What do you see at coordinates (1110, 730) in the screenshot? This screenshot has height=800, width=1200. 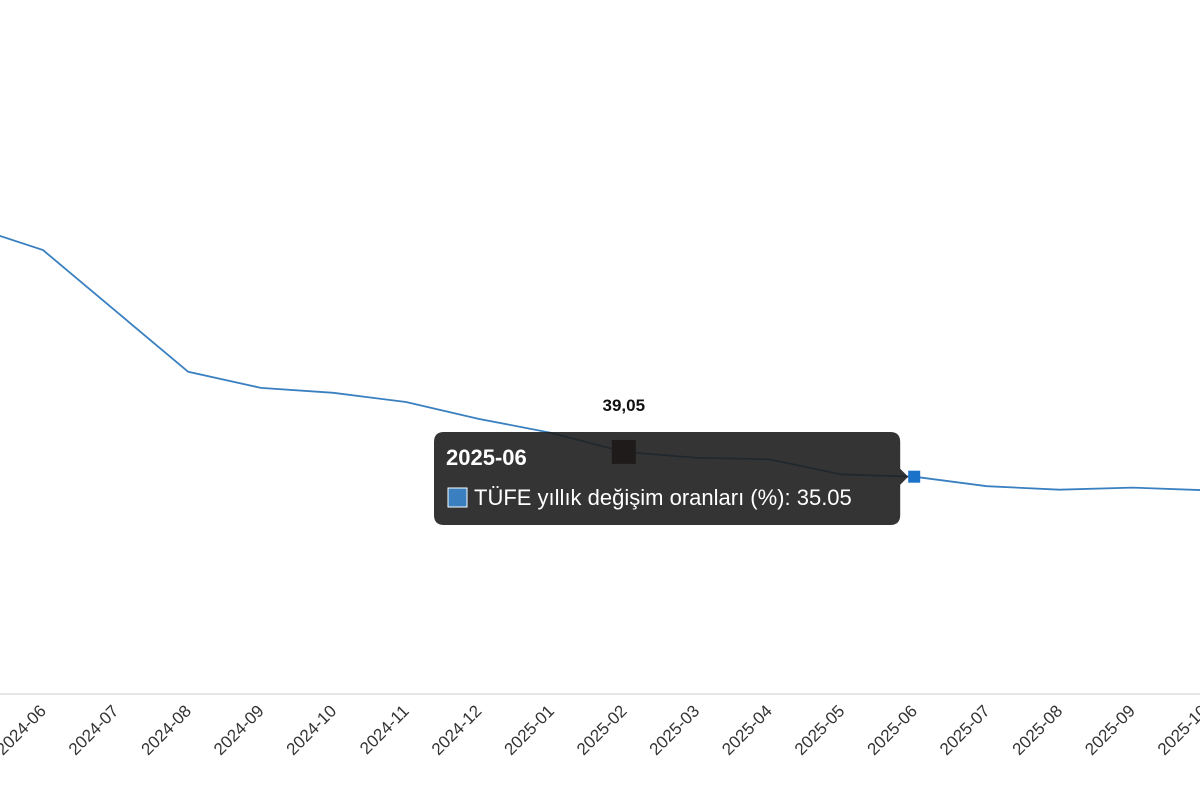 I see `x-tick-label: 2025-09` at bounding box center [1110, 730].